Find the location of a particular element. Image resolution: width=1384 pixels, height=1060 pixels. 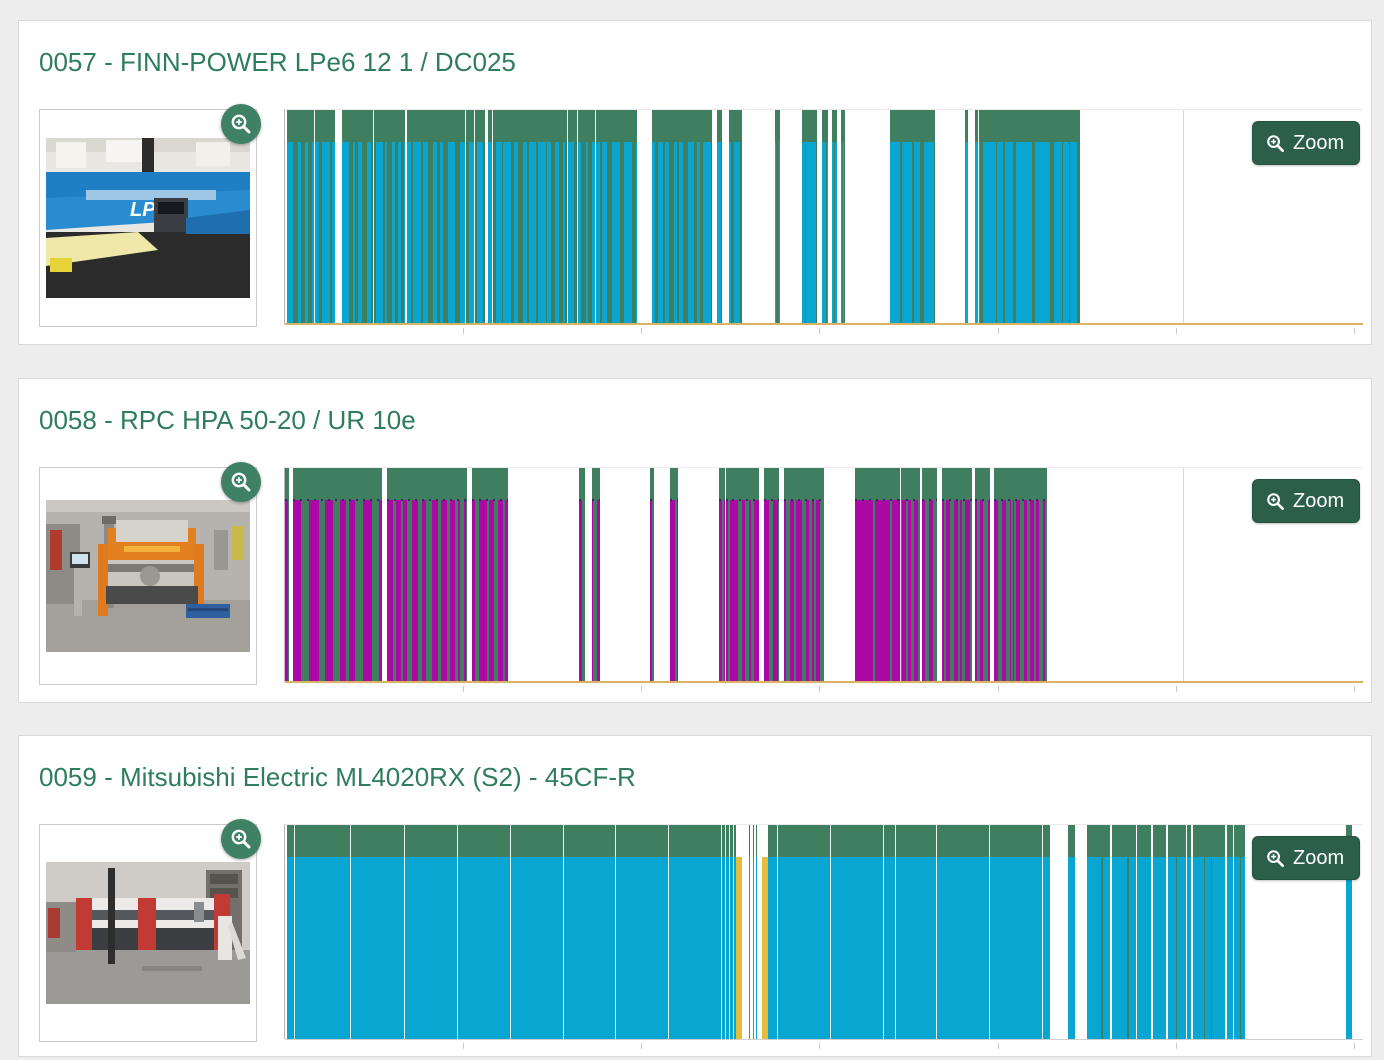

machine-title: 0057 - FINN-POWER LPe6 12 1 / DC025 is located at coordinates (277, 62).